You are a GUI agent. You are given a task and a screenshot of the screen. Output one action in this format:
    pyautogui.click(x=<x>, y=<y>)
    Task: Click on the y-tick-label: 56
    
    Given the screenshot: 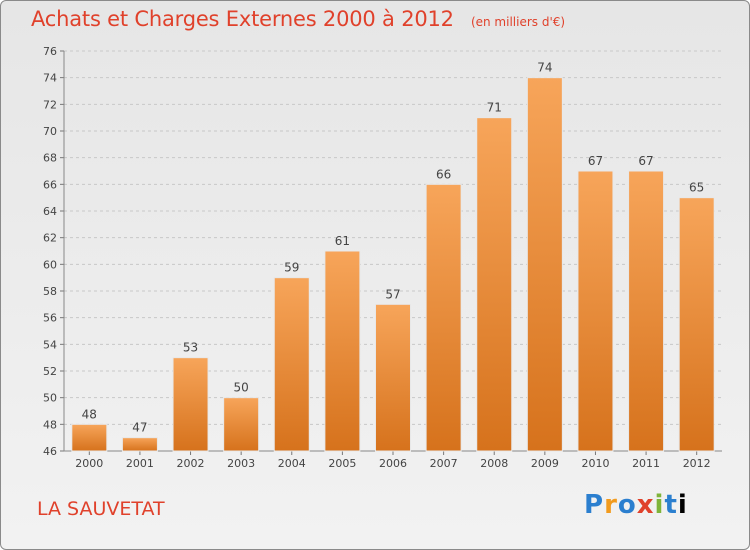 What is the action you would take?
    pyautogui.click(x=50, y=318)
    